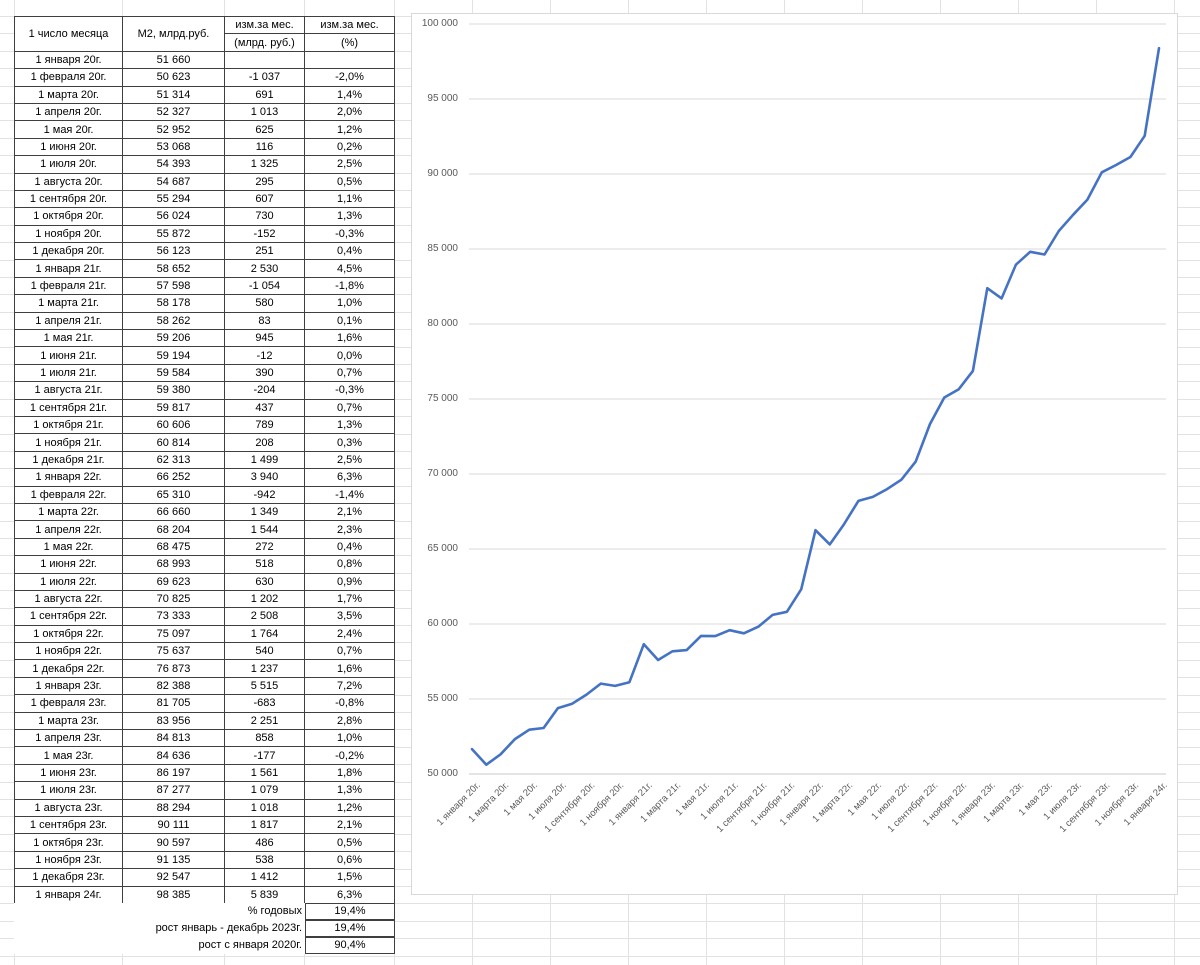 This screenshot has height=965, width=1200. I want to click on cell-m2: 53 068, so click(173, 147).